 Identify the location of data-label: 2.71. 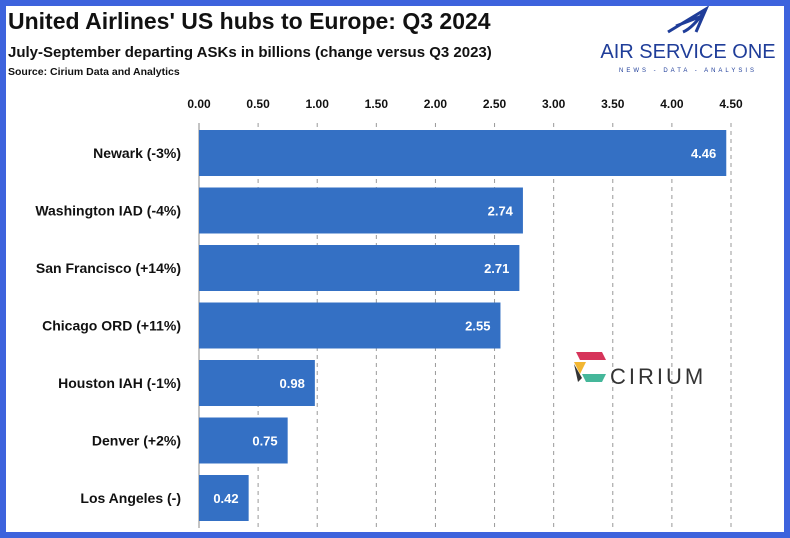
(496, 268).